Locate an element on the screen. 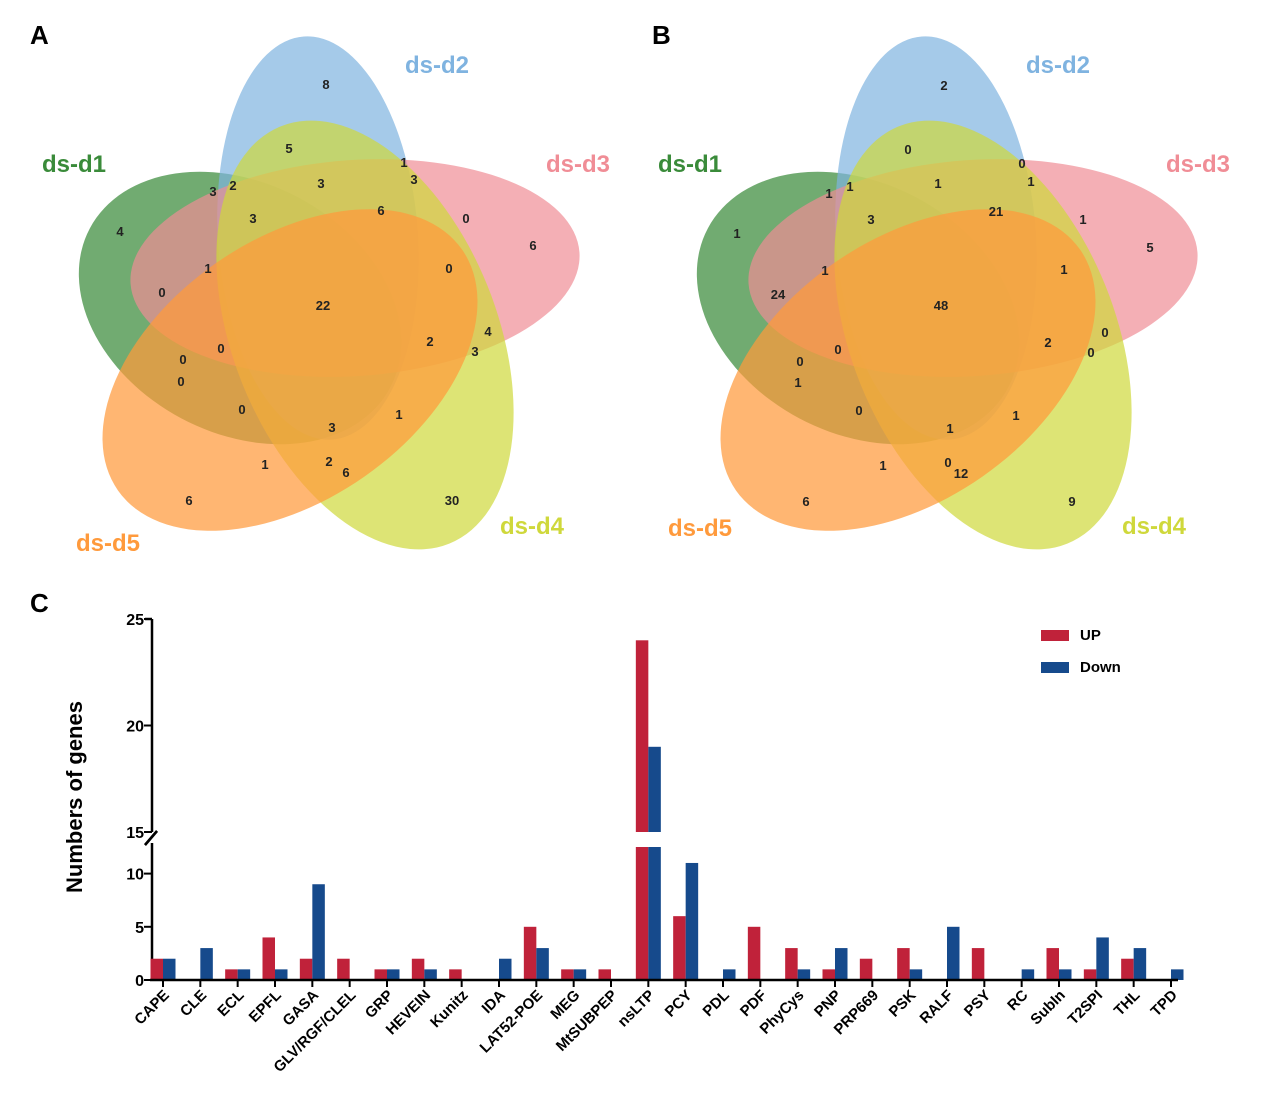 This screenshot has height=1112, width=1269. bar-down-tpd is located at coordinates (1177, 974).